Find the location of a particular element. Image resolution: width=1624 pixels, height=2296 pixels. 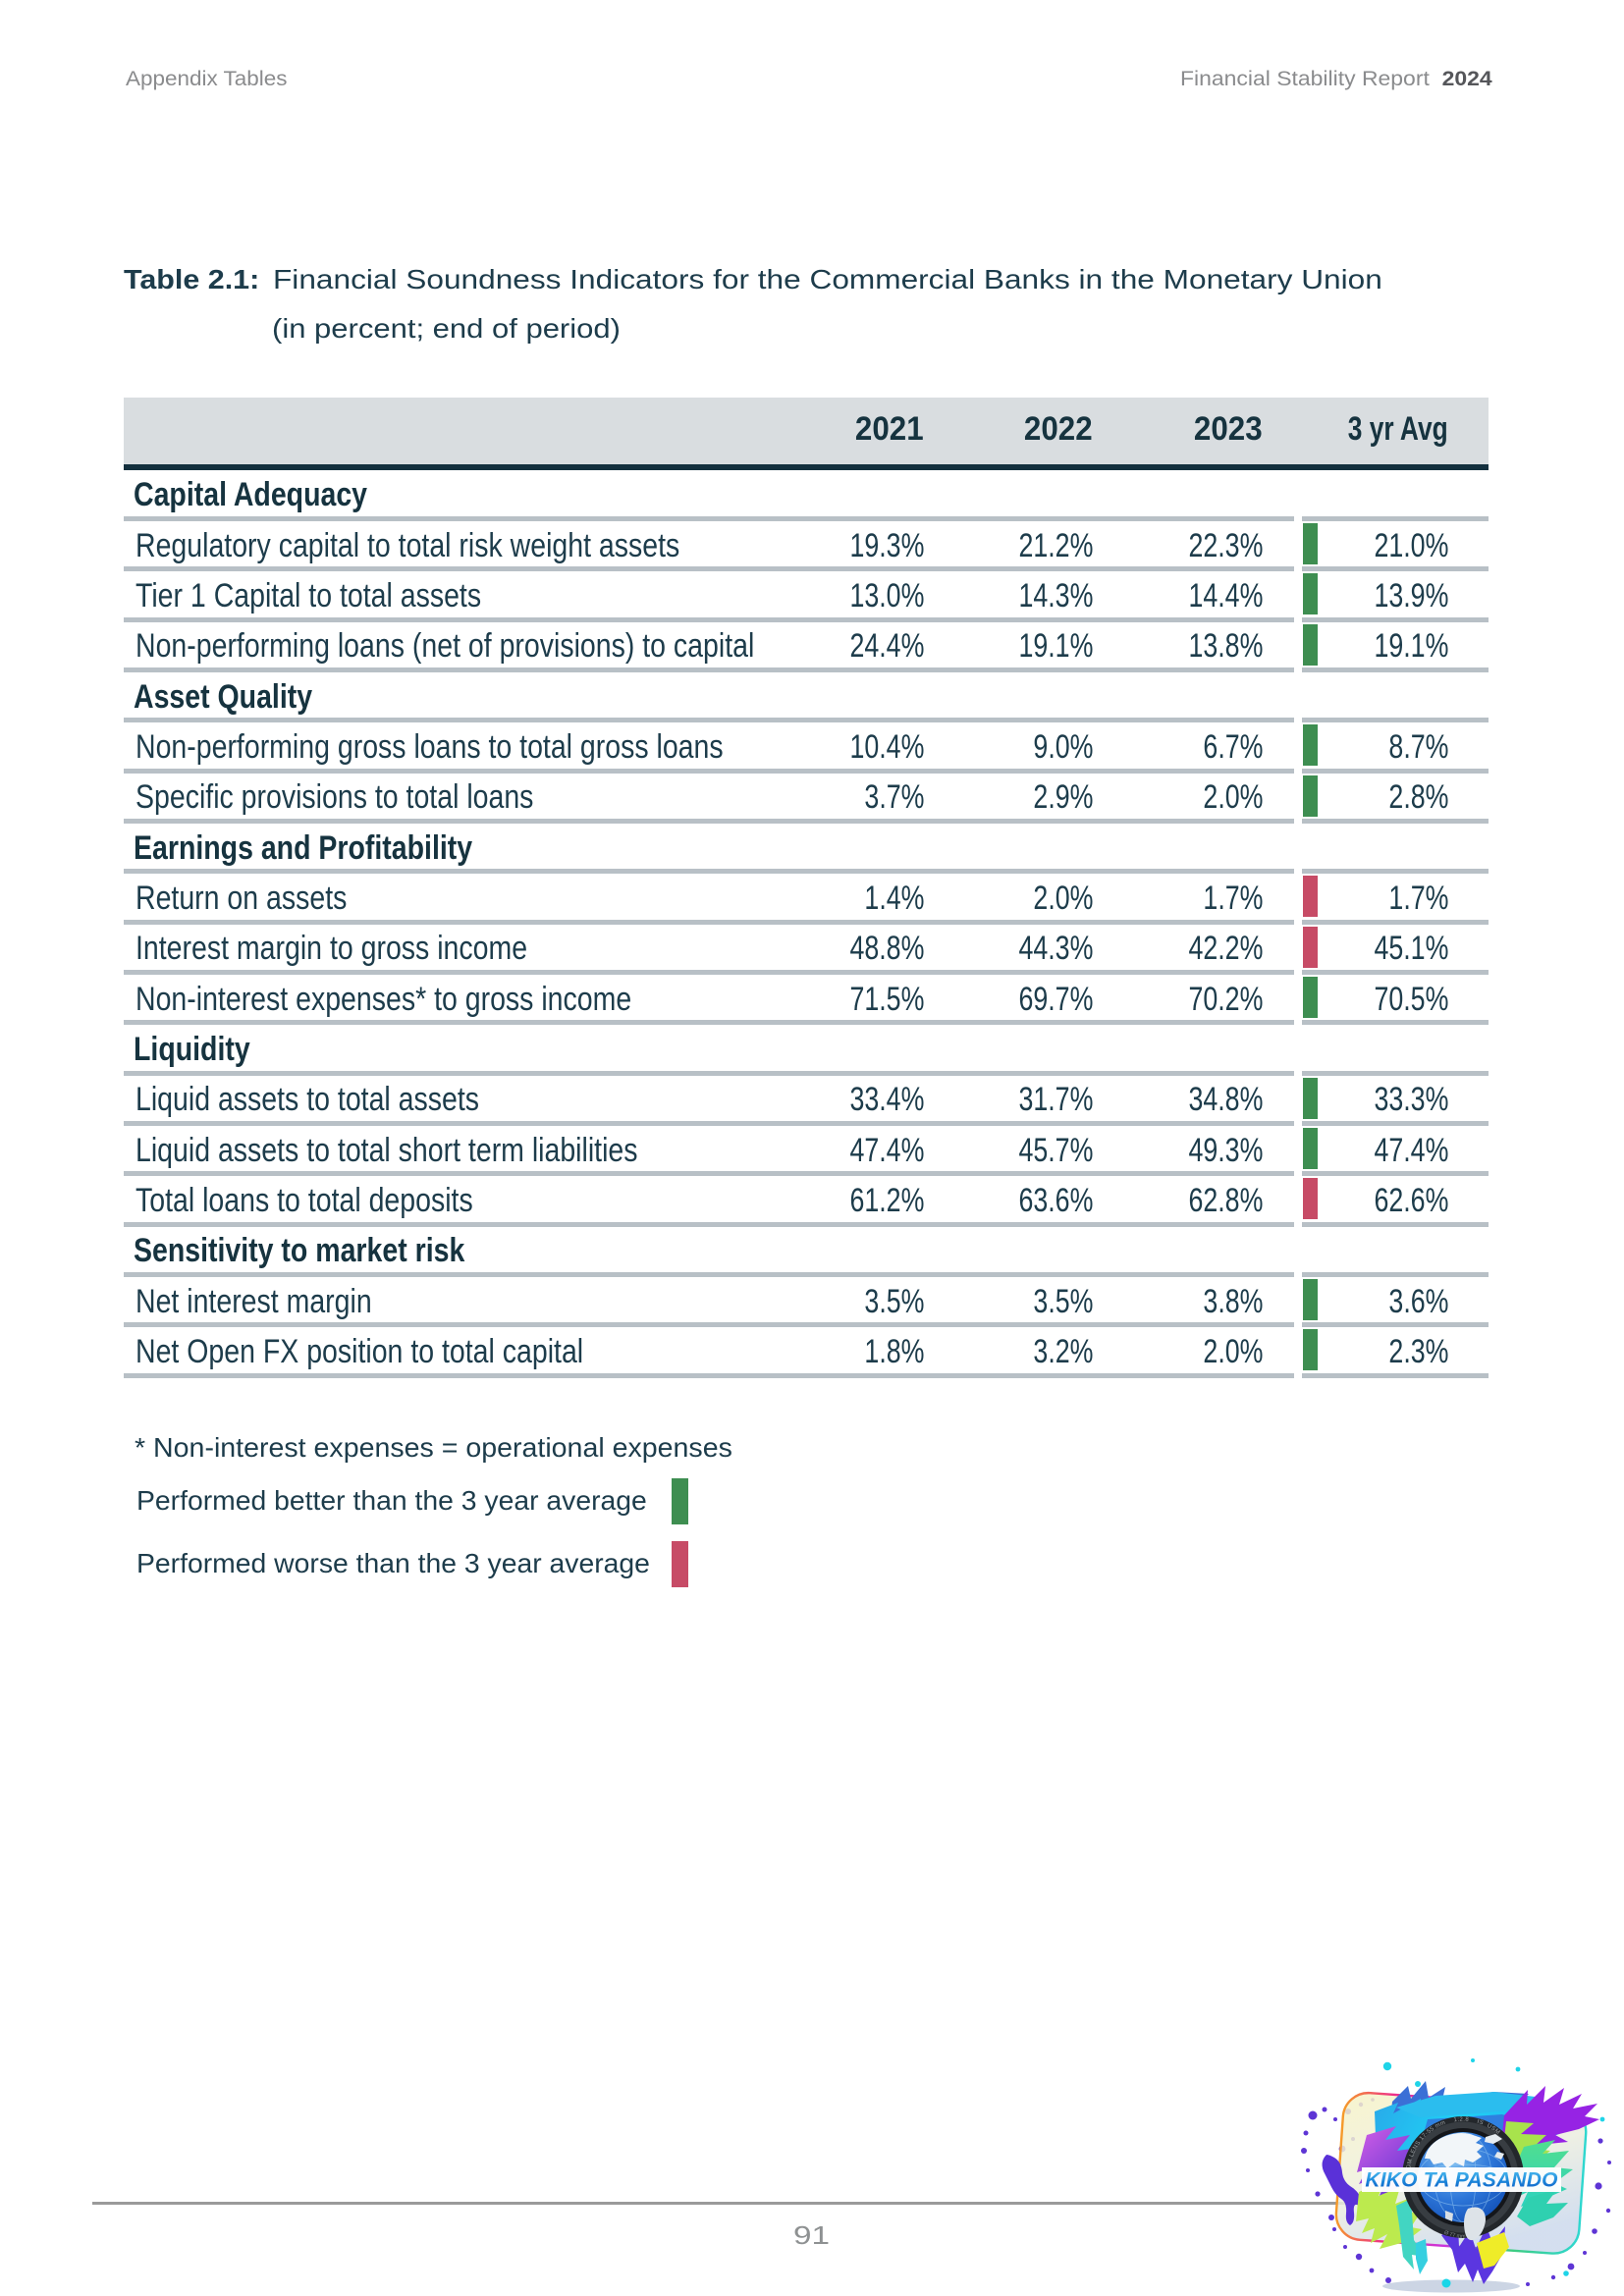

svg-text: Ø 77 mm is located at coordinates (1454, 2235).